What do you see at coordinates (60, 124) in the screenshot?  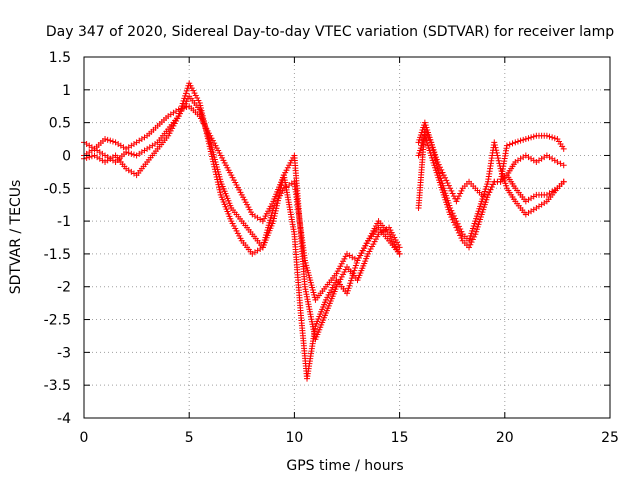 I see `y-tick-label: 0.5` at bounding box center [60, 124].